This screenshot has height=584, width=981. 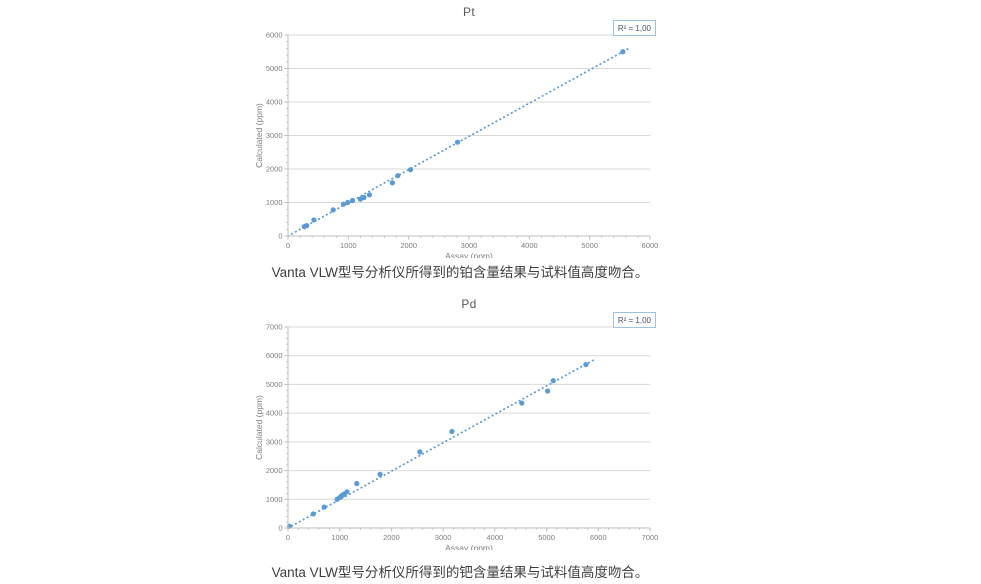 I want to click on pd-chart-title: Pd, so click(x=469, y=304).